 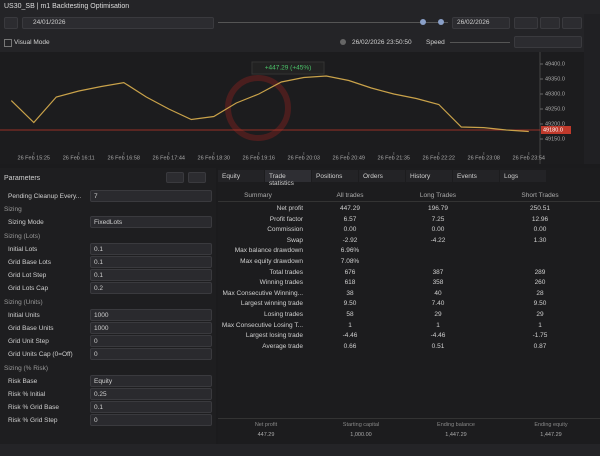 I want to click on side-tools, so click(x=592, y=89).